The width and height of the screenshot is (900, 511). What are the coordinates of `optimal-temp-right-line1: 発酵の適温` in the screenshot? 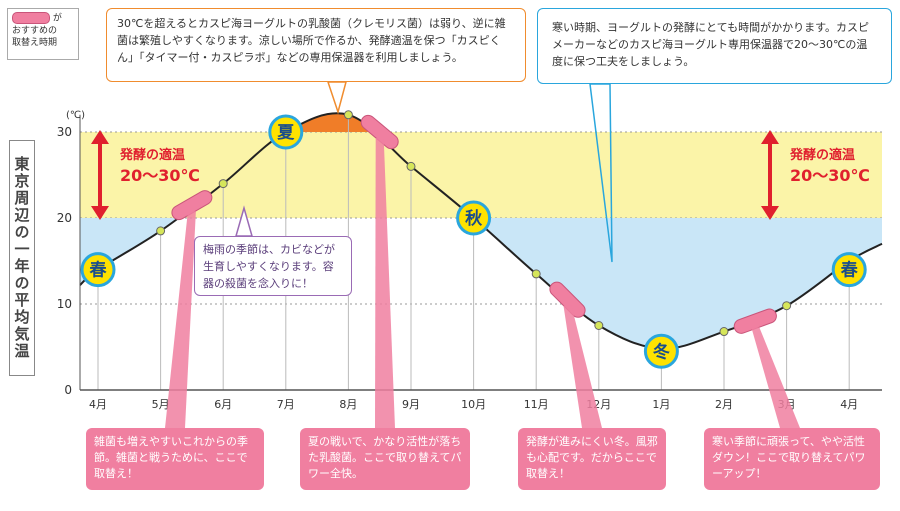 It's located at (823, 155).